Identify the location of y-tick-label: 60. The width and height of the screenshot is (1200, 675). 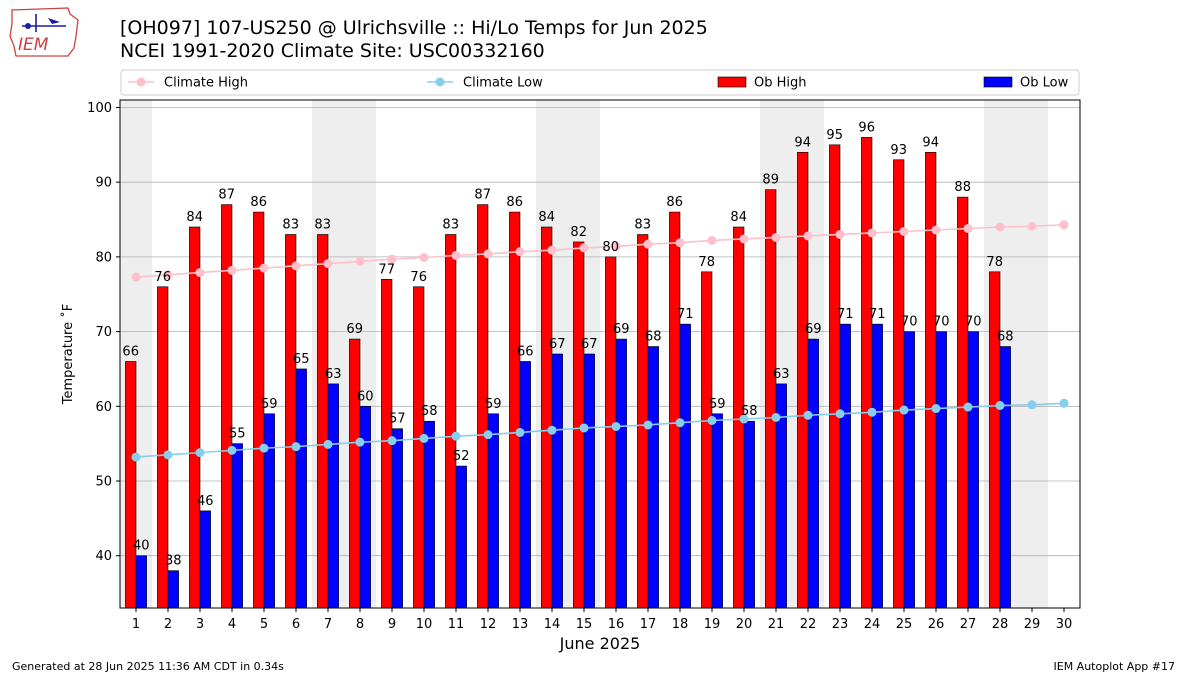
(103, 407).